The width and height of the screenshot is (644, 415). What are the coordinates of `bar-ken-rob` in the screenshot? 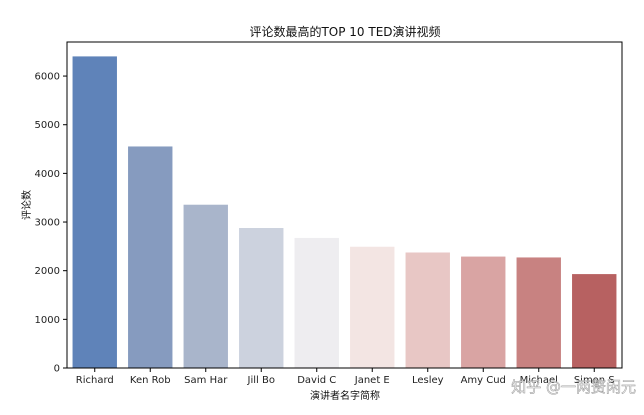 It's located at (150, 257).